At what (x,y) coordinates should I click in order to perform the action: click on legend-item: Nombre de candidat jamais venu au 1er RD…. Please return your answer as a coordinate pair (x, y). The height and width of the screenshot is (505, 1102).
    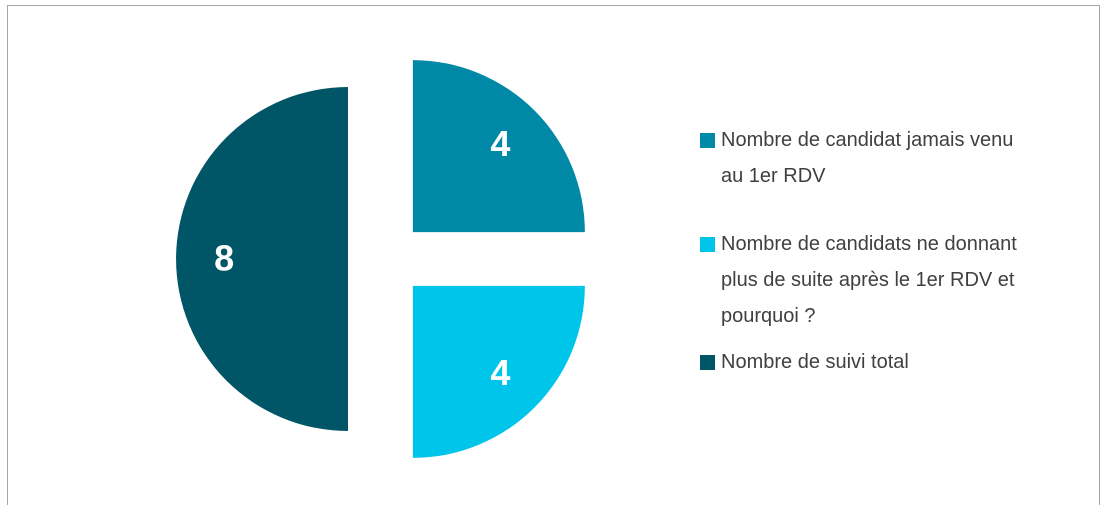
    Looking at the image, I should click on (865, 158).